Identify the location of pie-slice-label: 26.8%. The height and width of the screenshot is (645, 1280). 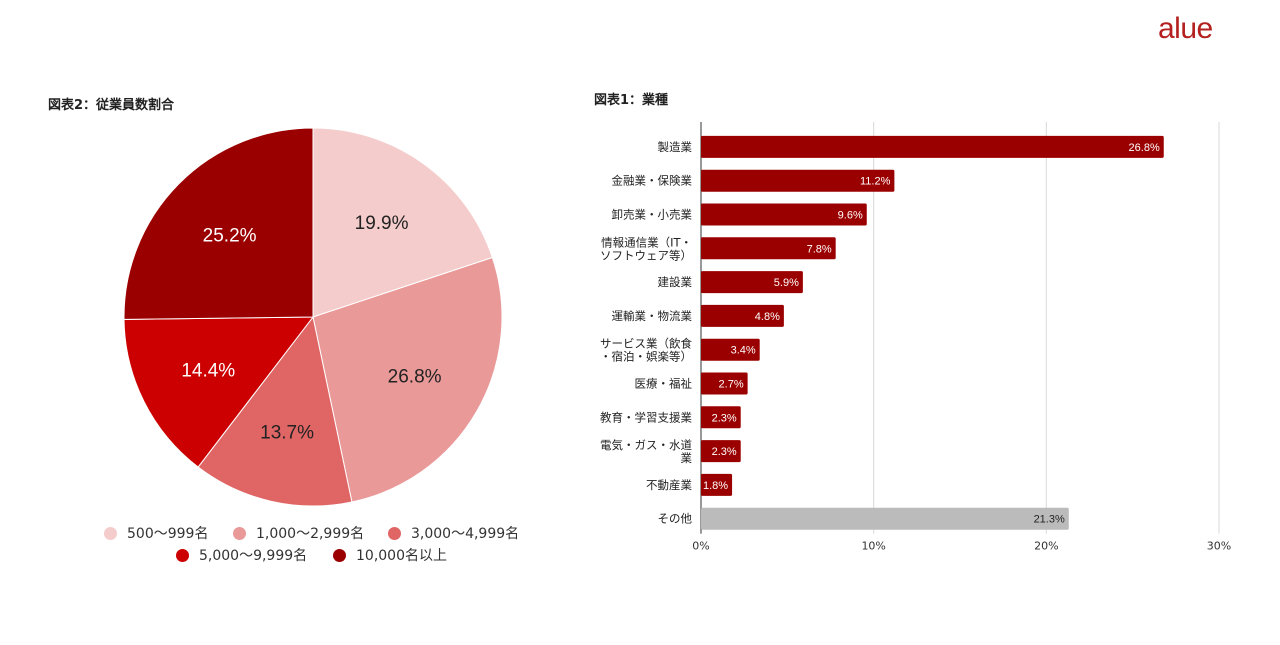
(415, 376).